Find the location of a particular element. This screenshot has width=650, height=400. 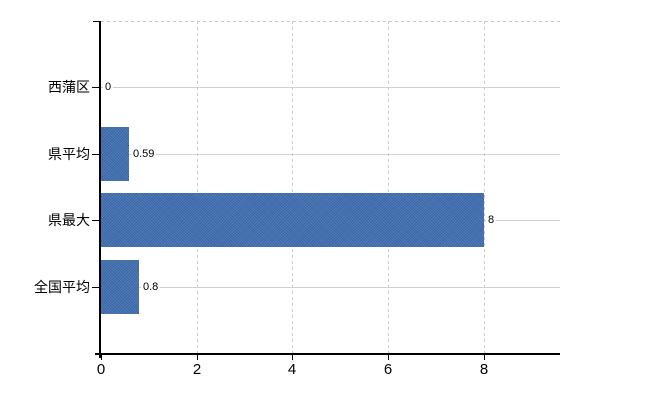

category-label: 全国平均 is located at coordinates (62, 287).